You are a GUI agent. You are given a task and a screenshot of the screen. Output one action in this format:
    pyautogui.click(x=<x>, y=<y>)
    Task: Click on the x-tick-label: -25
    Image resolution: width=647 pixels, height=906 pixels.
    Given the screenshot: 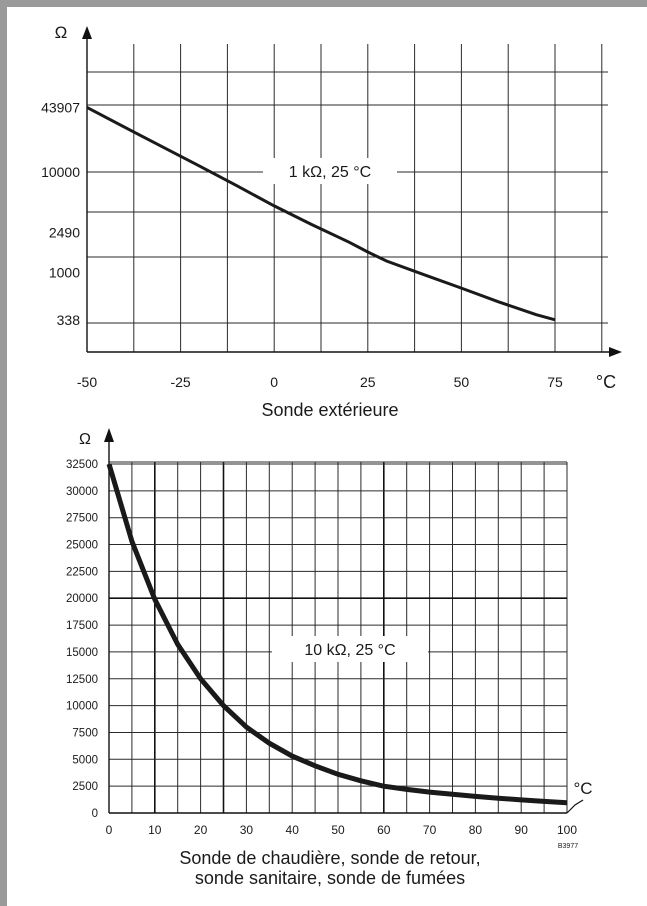 What is the action you would take?
    pyautogui.click(x=180, y=382)
    